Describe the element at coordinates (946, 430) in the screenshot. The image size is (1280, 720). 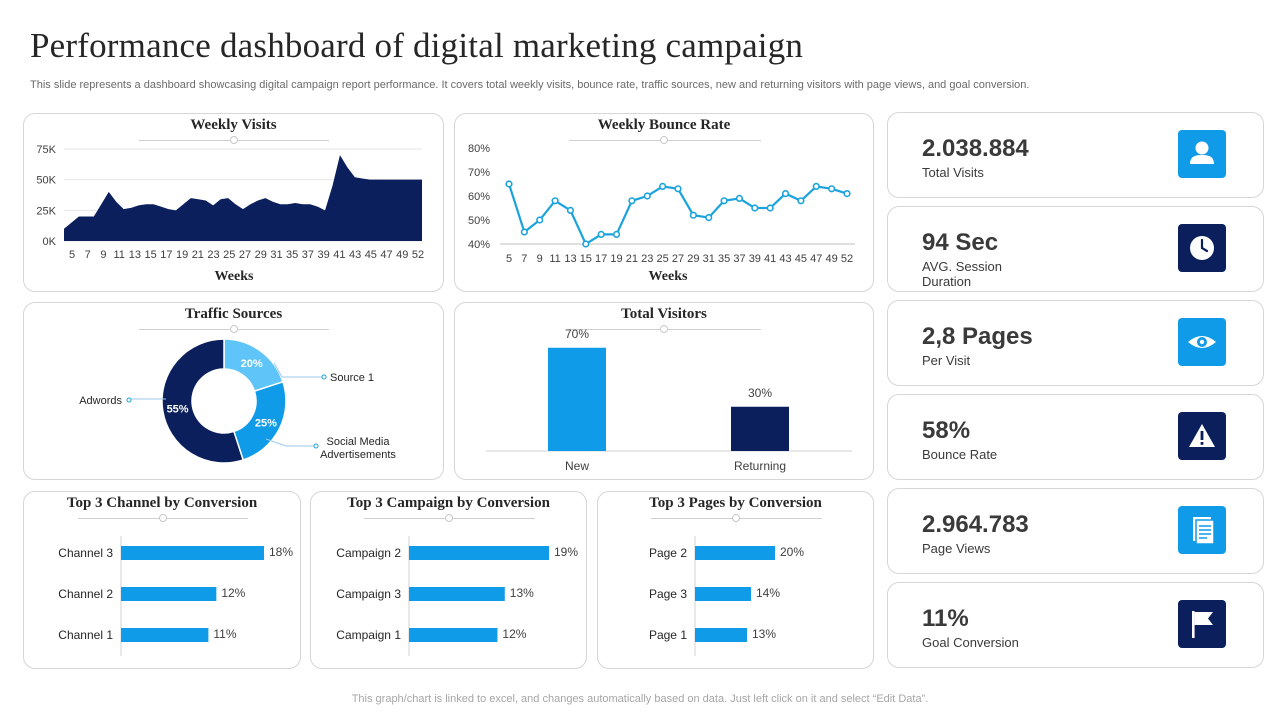
I see `kpi-value: 58%` at that location.